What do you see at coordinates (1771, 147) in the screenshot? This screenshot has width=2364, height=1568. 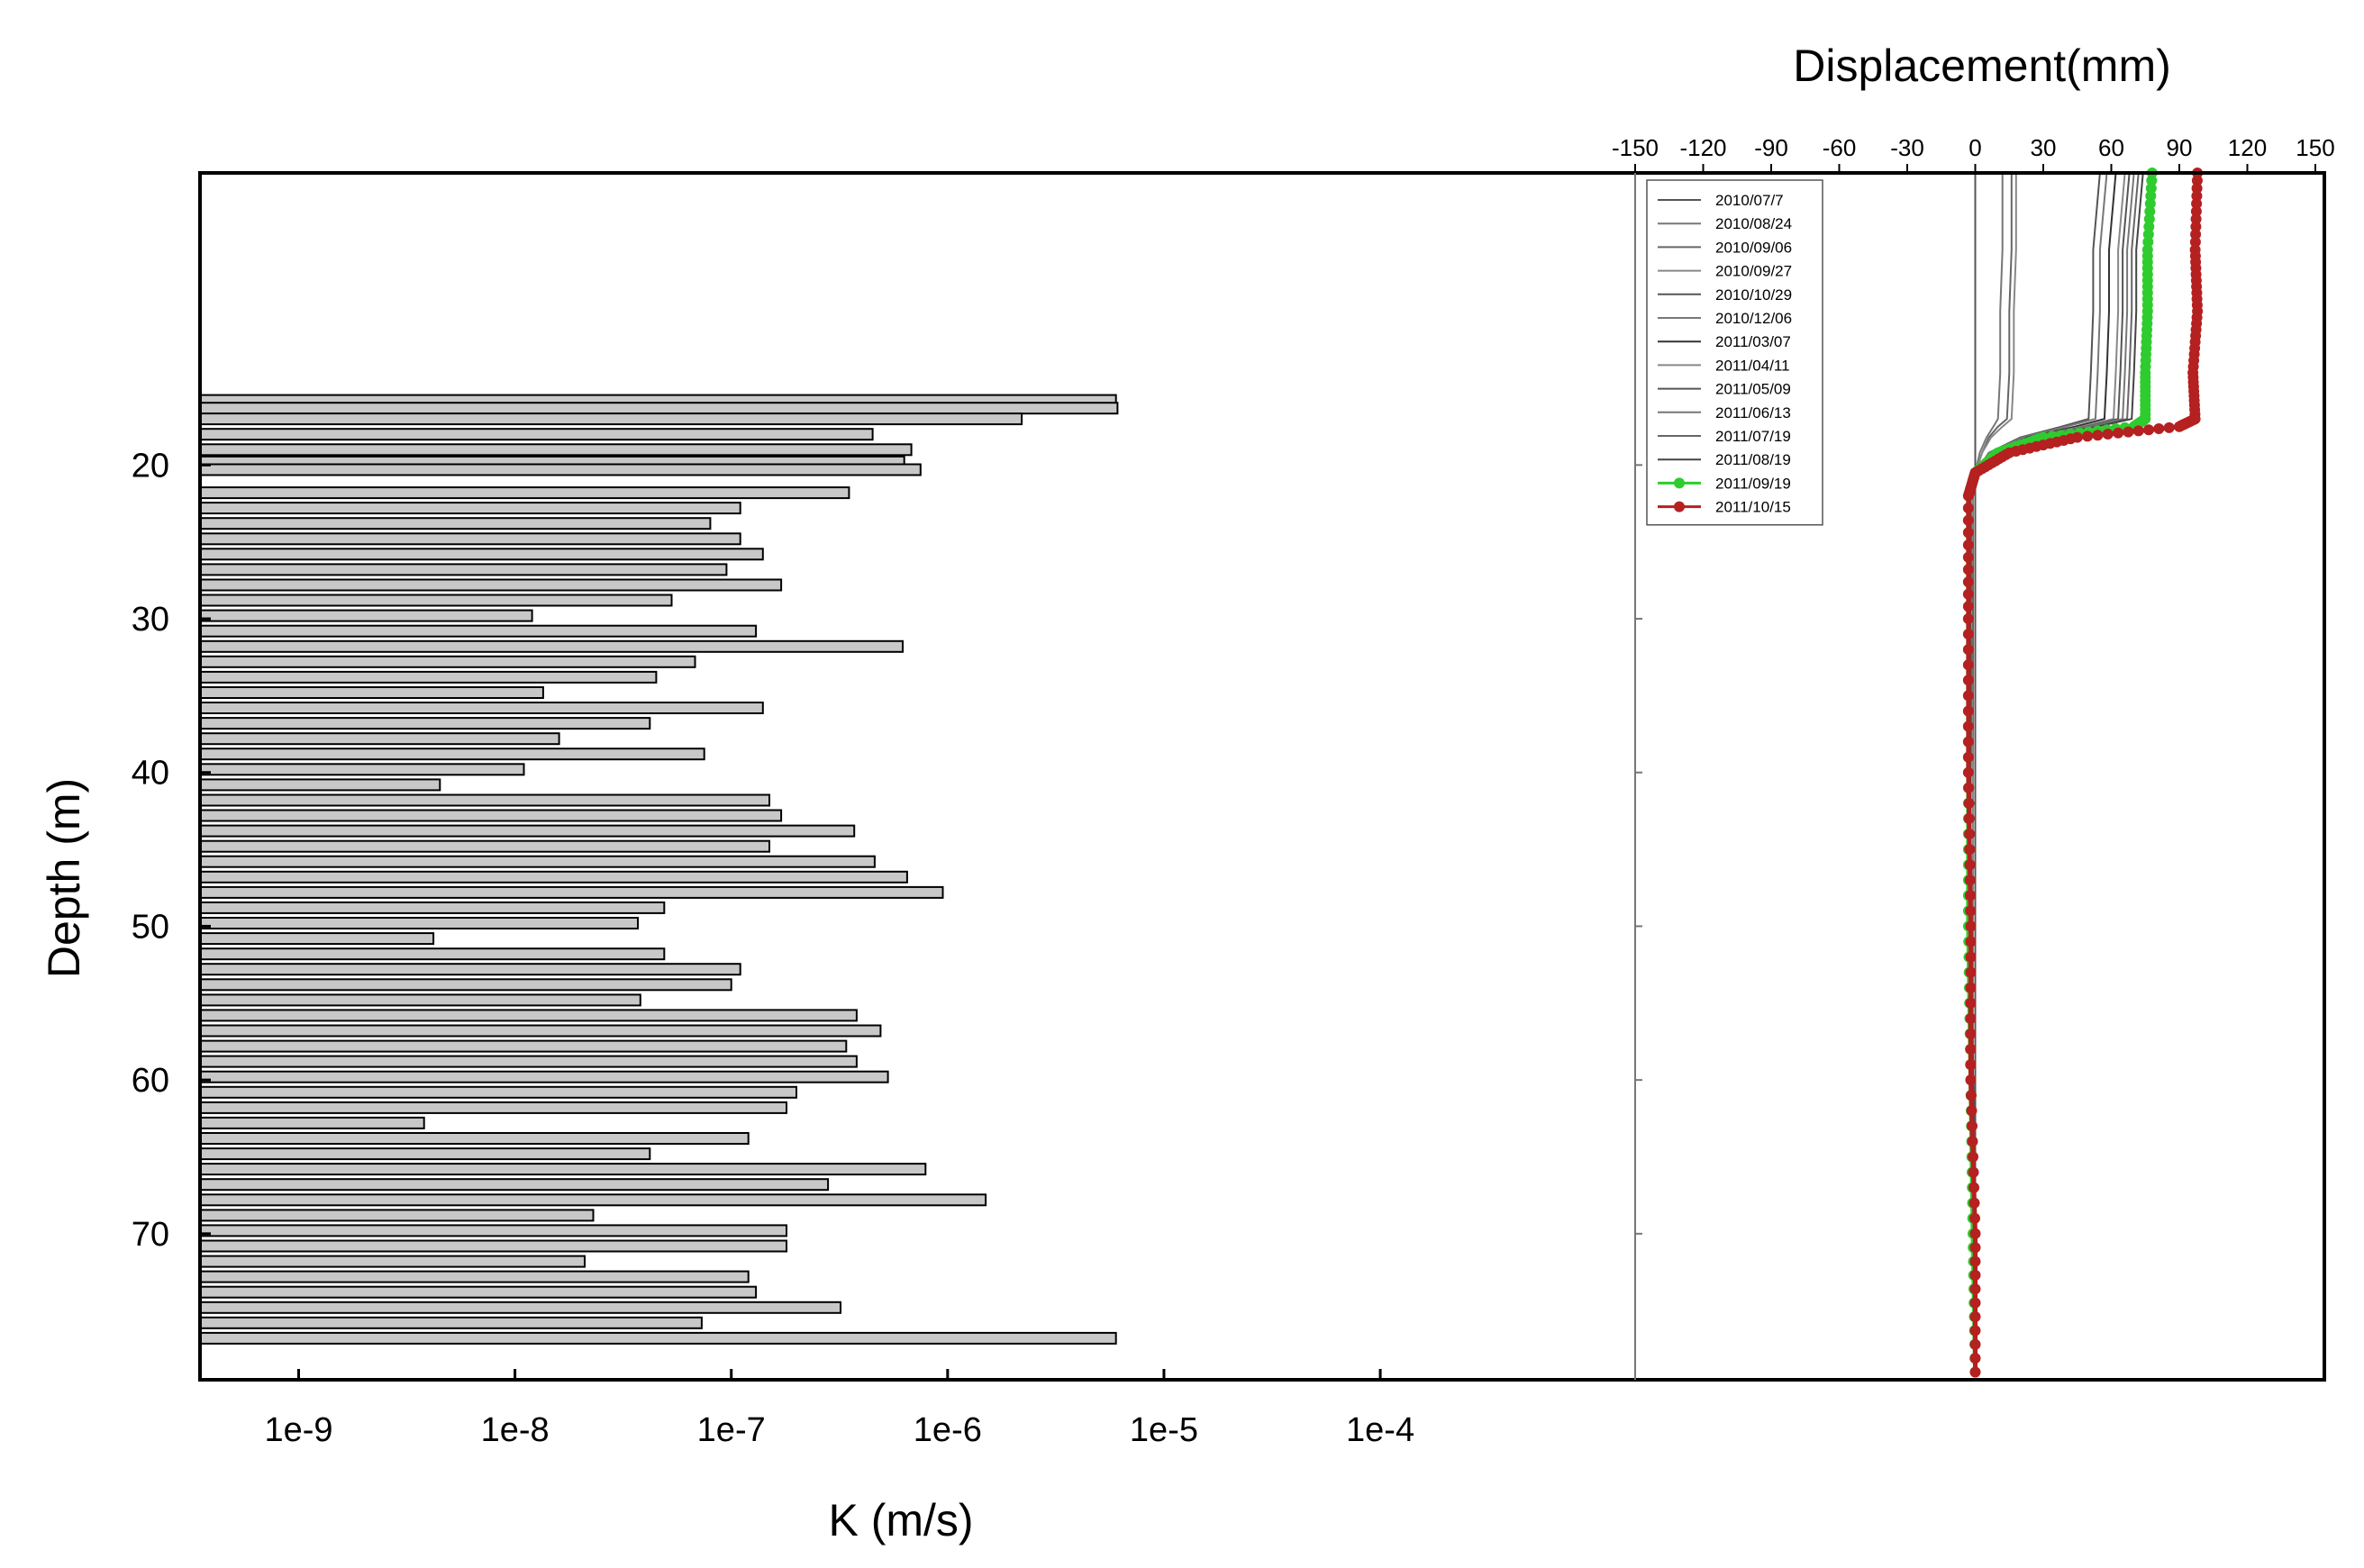 I see `displacement-tick-label: -90` at bounding box center [1771, 147].